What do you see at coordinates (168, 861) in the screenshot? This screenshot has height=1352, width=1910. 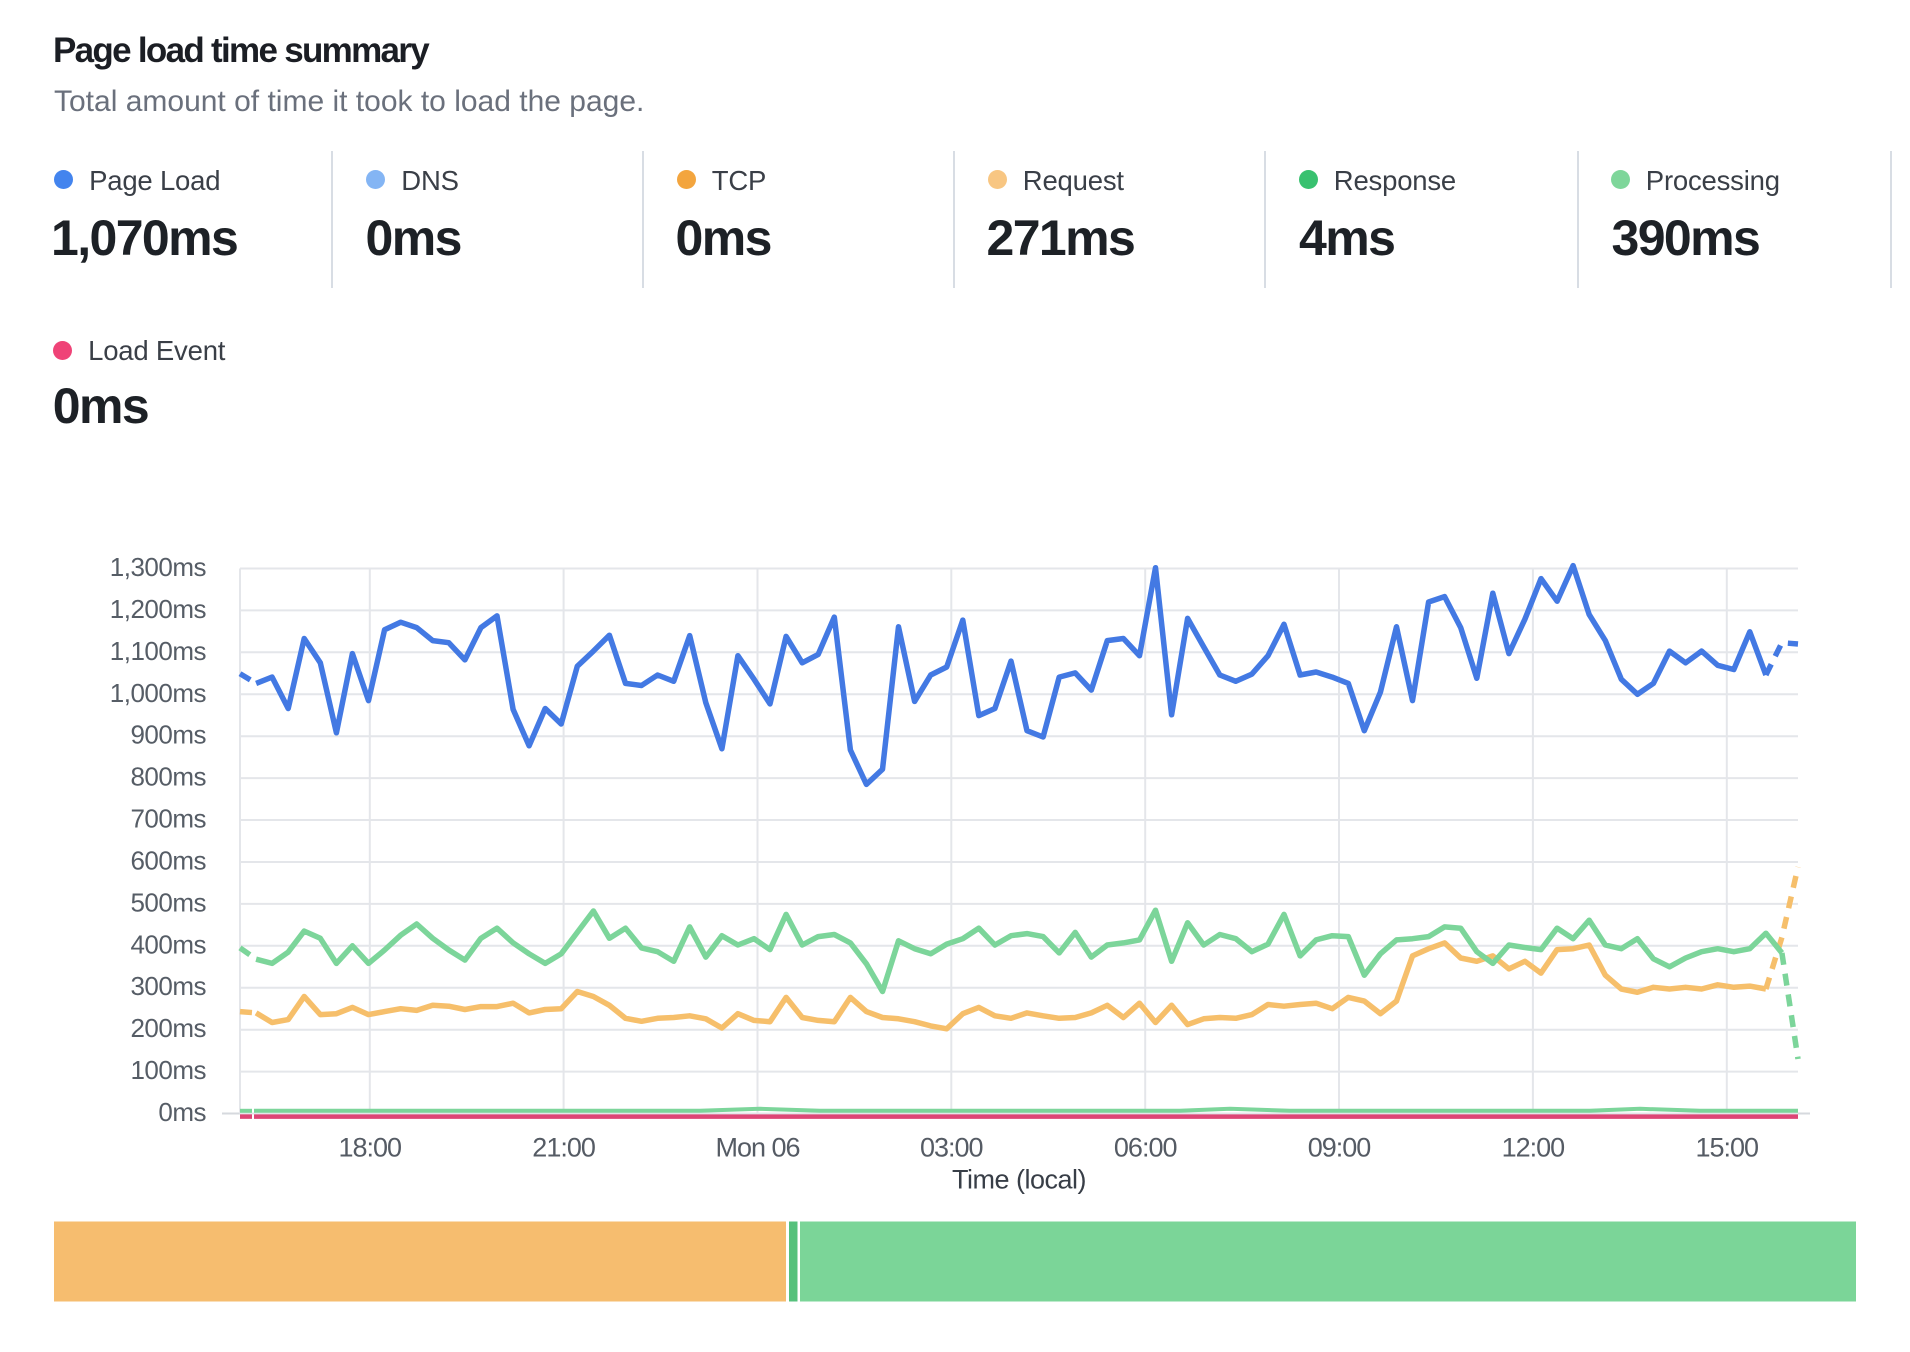 I see `svg-text: 600ms` at bounding box center [168, 861].